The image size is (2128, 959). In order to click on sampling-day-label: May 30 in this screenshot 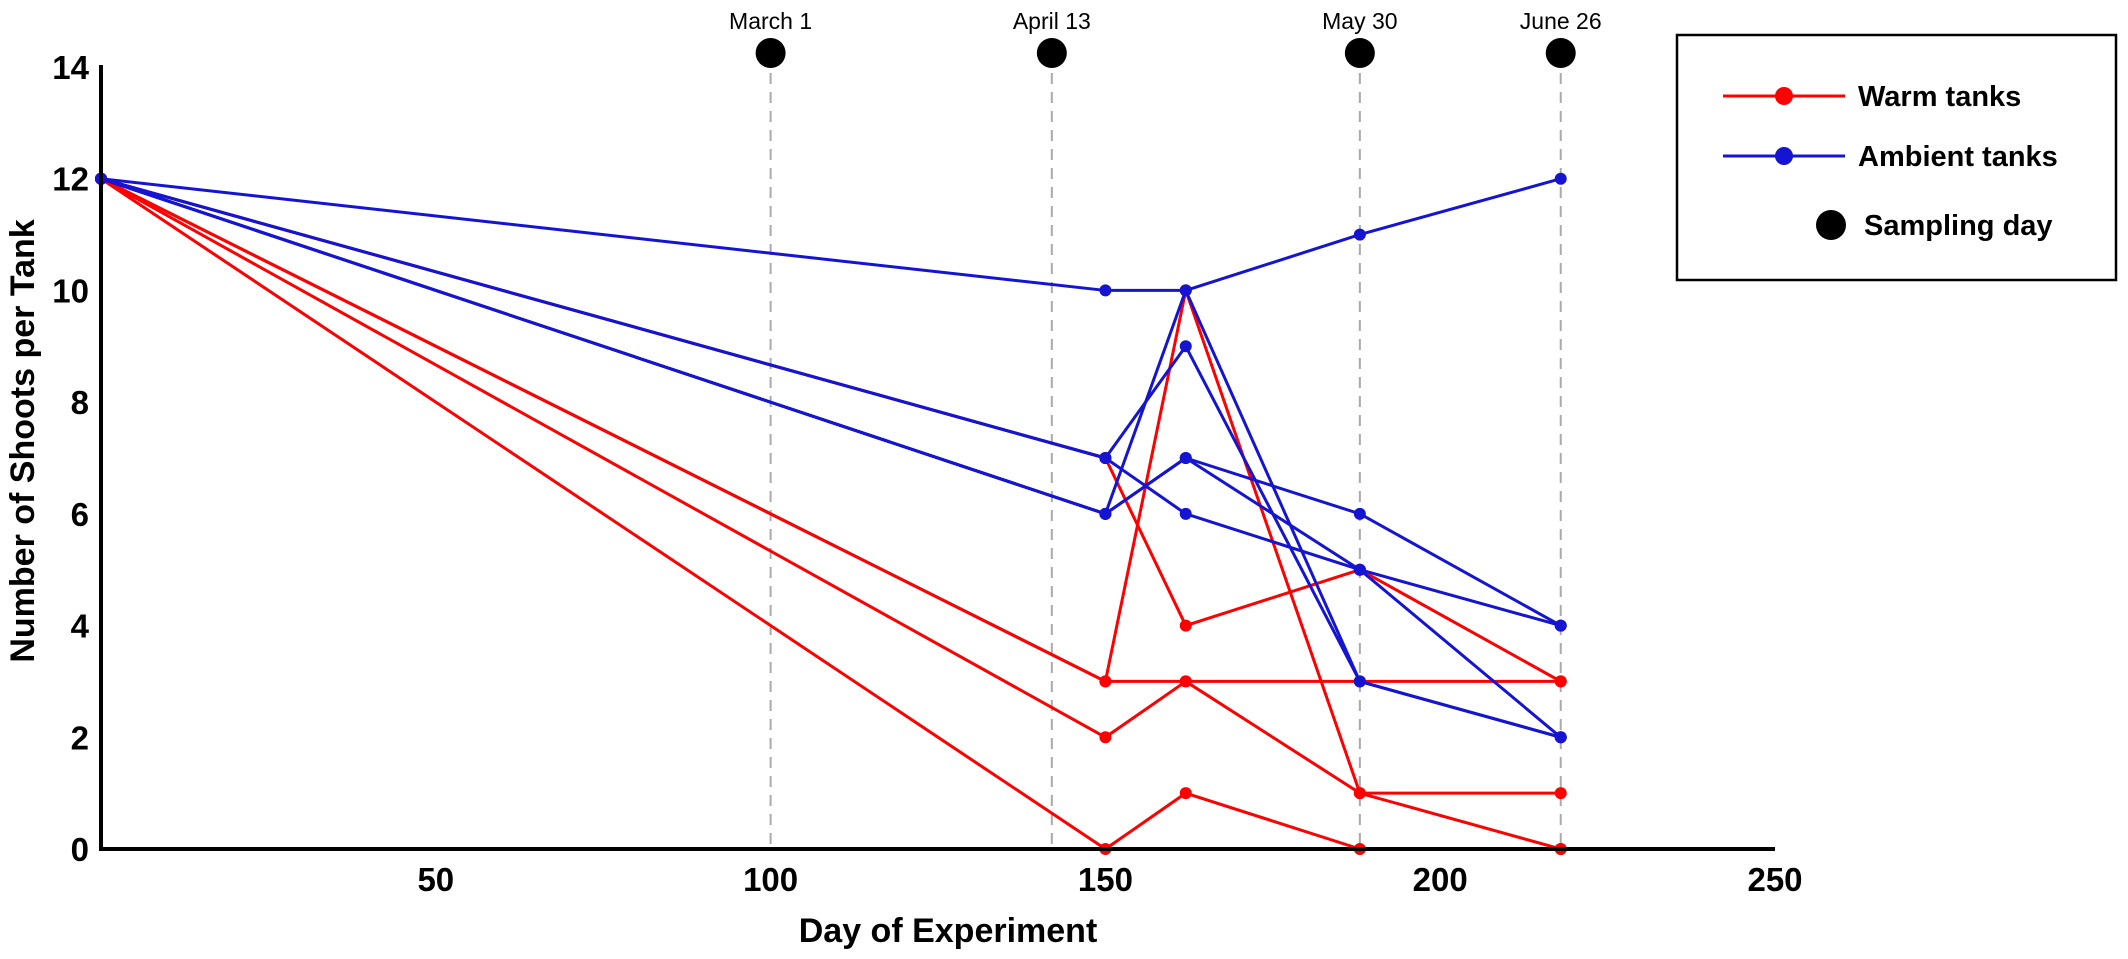, I will do `click(1359, 21)`.